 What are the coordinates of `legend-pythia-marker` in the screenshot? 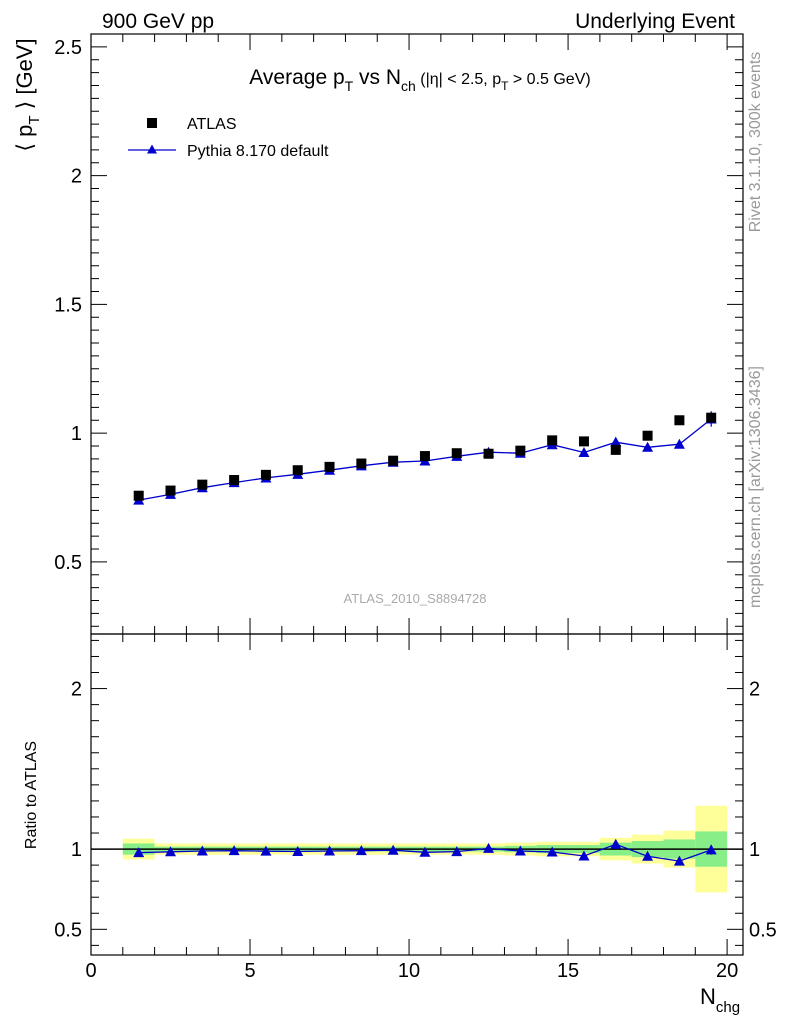 It's located at (152, 149).